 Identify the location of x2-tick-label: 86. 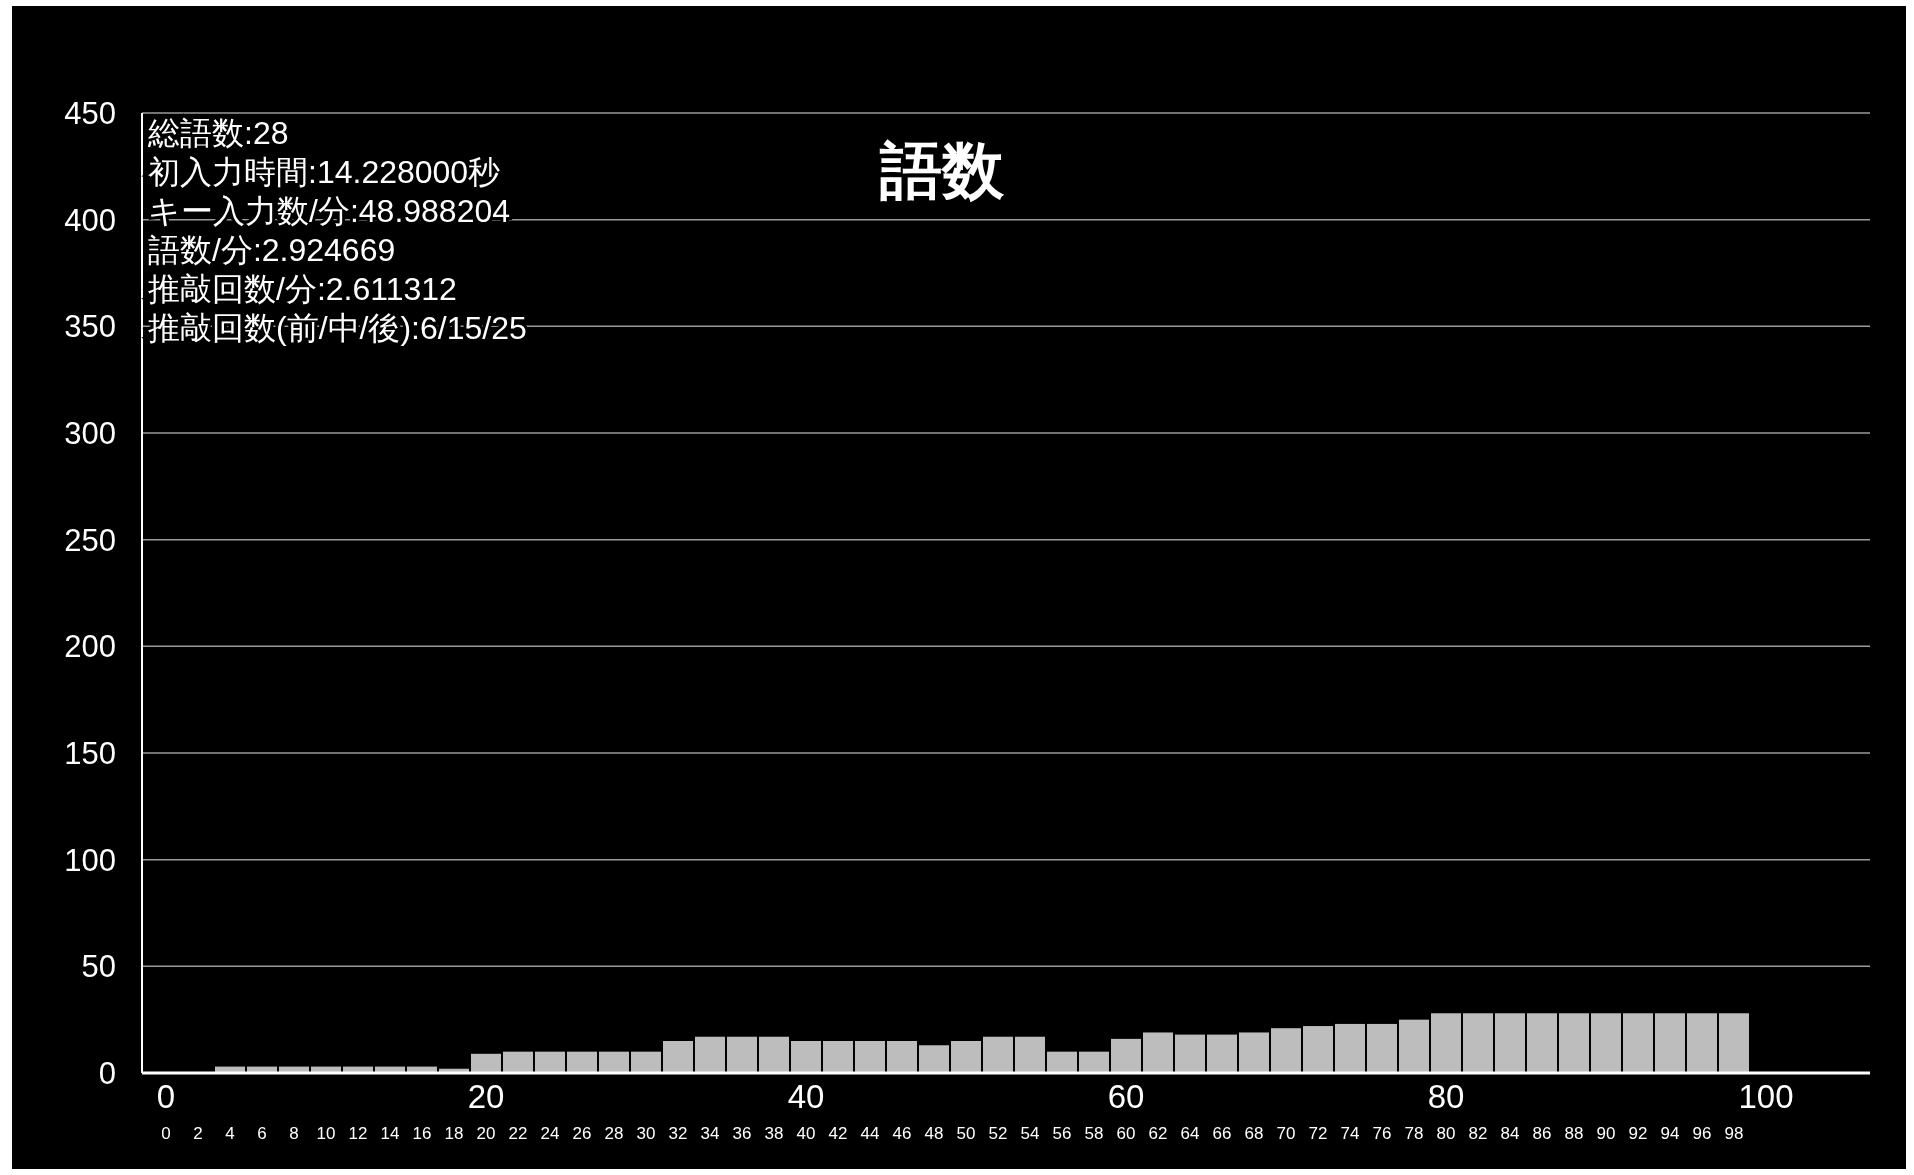
(1542, 1133).